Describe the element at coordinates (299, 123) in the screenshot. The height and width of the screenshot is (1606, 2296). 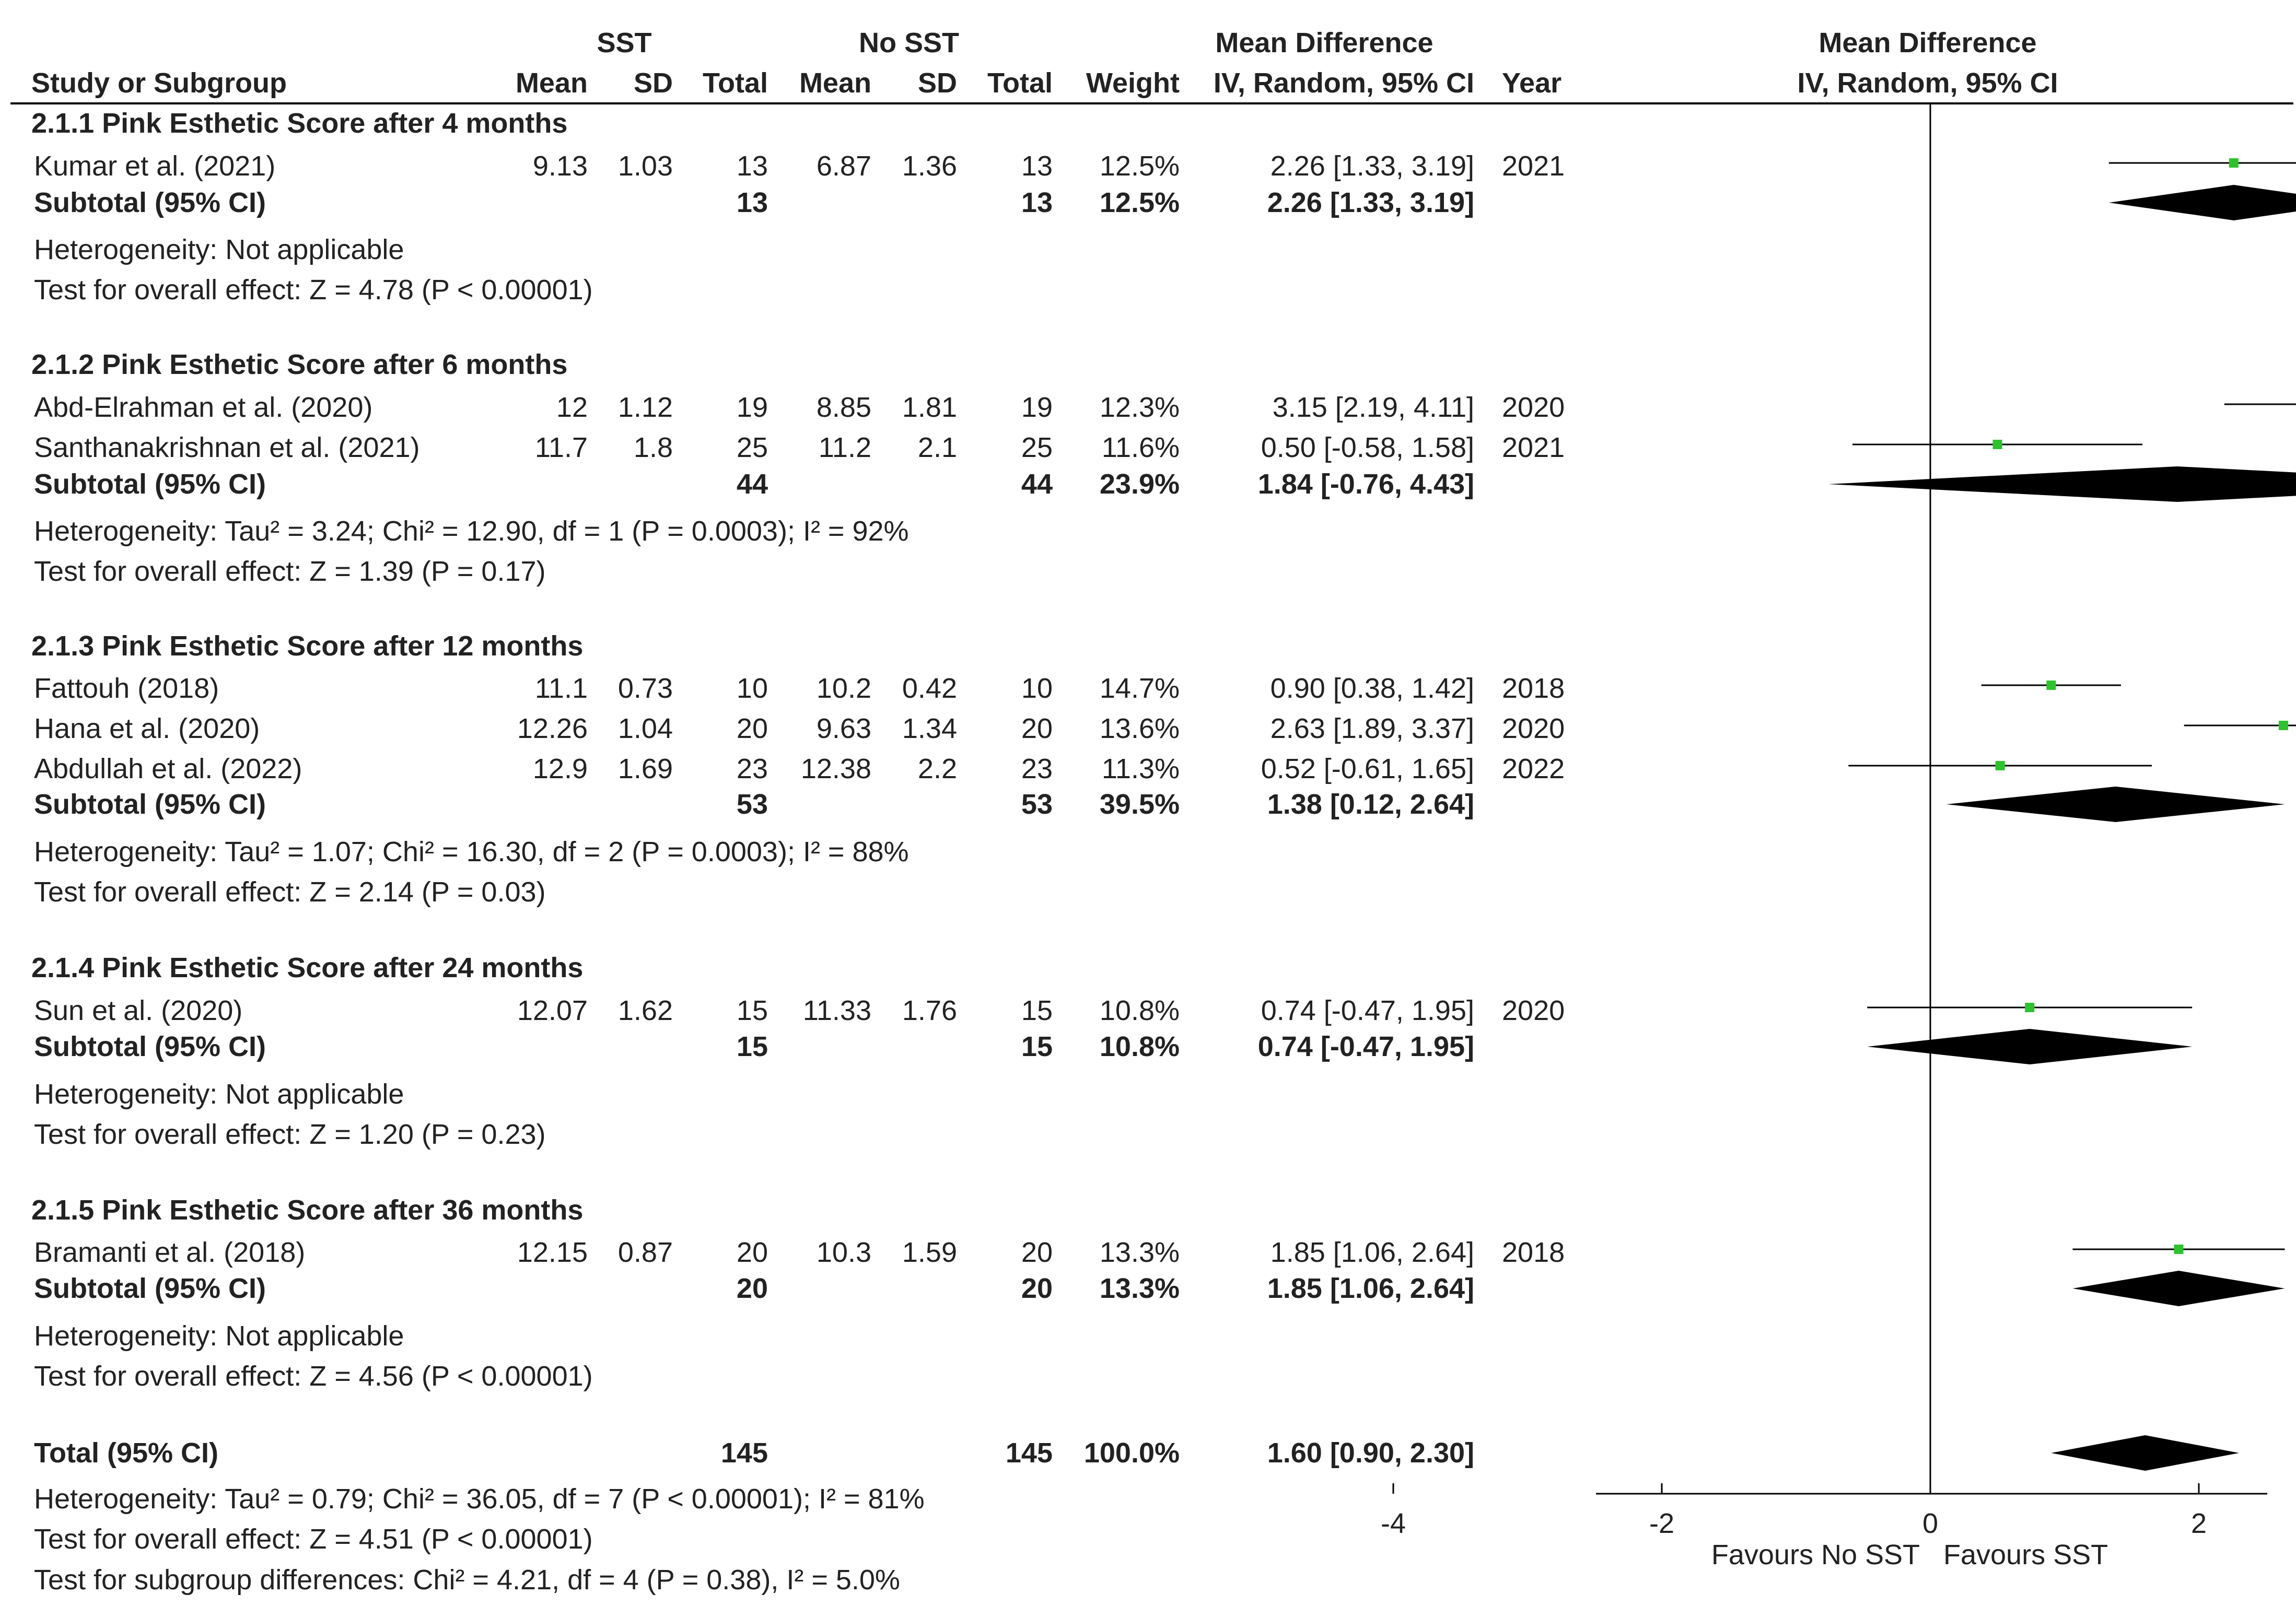
I see `subgroup-heading: 2.1.1 Pink Esthetic Score after 4 months` at that location.